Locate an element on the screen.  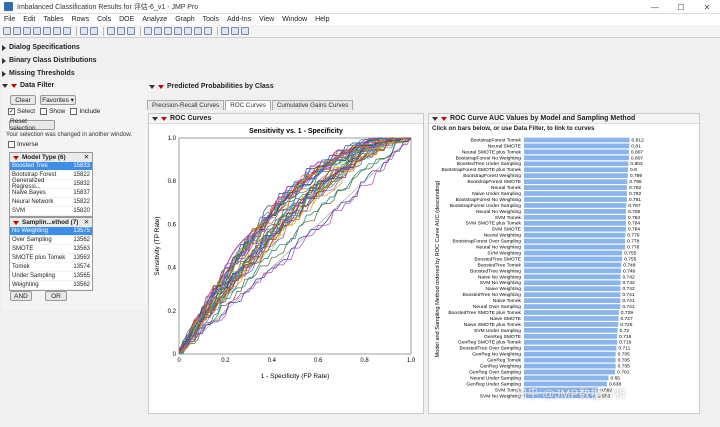
auc-category-label: SVM Tomek is located at coordinates (508, 390).